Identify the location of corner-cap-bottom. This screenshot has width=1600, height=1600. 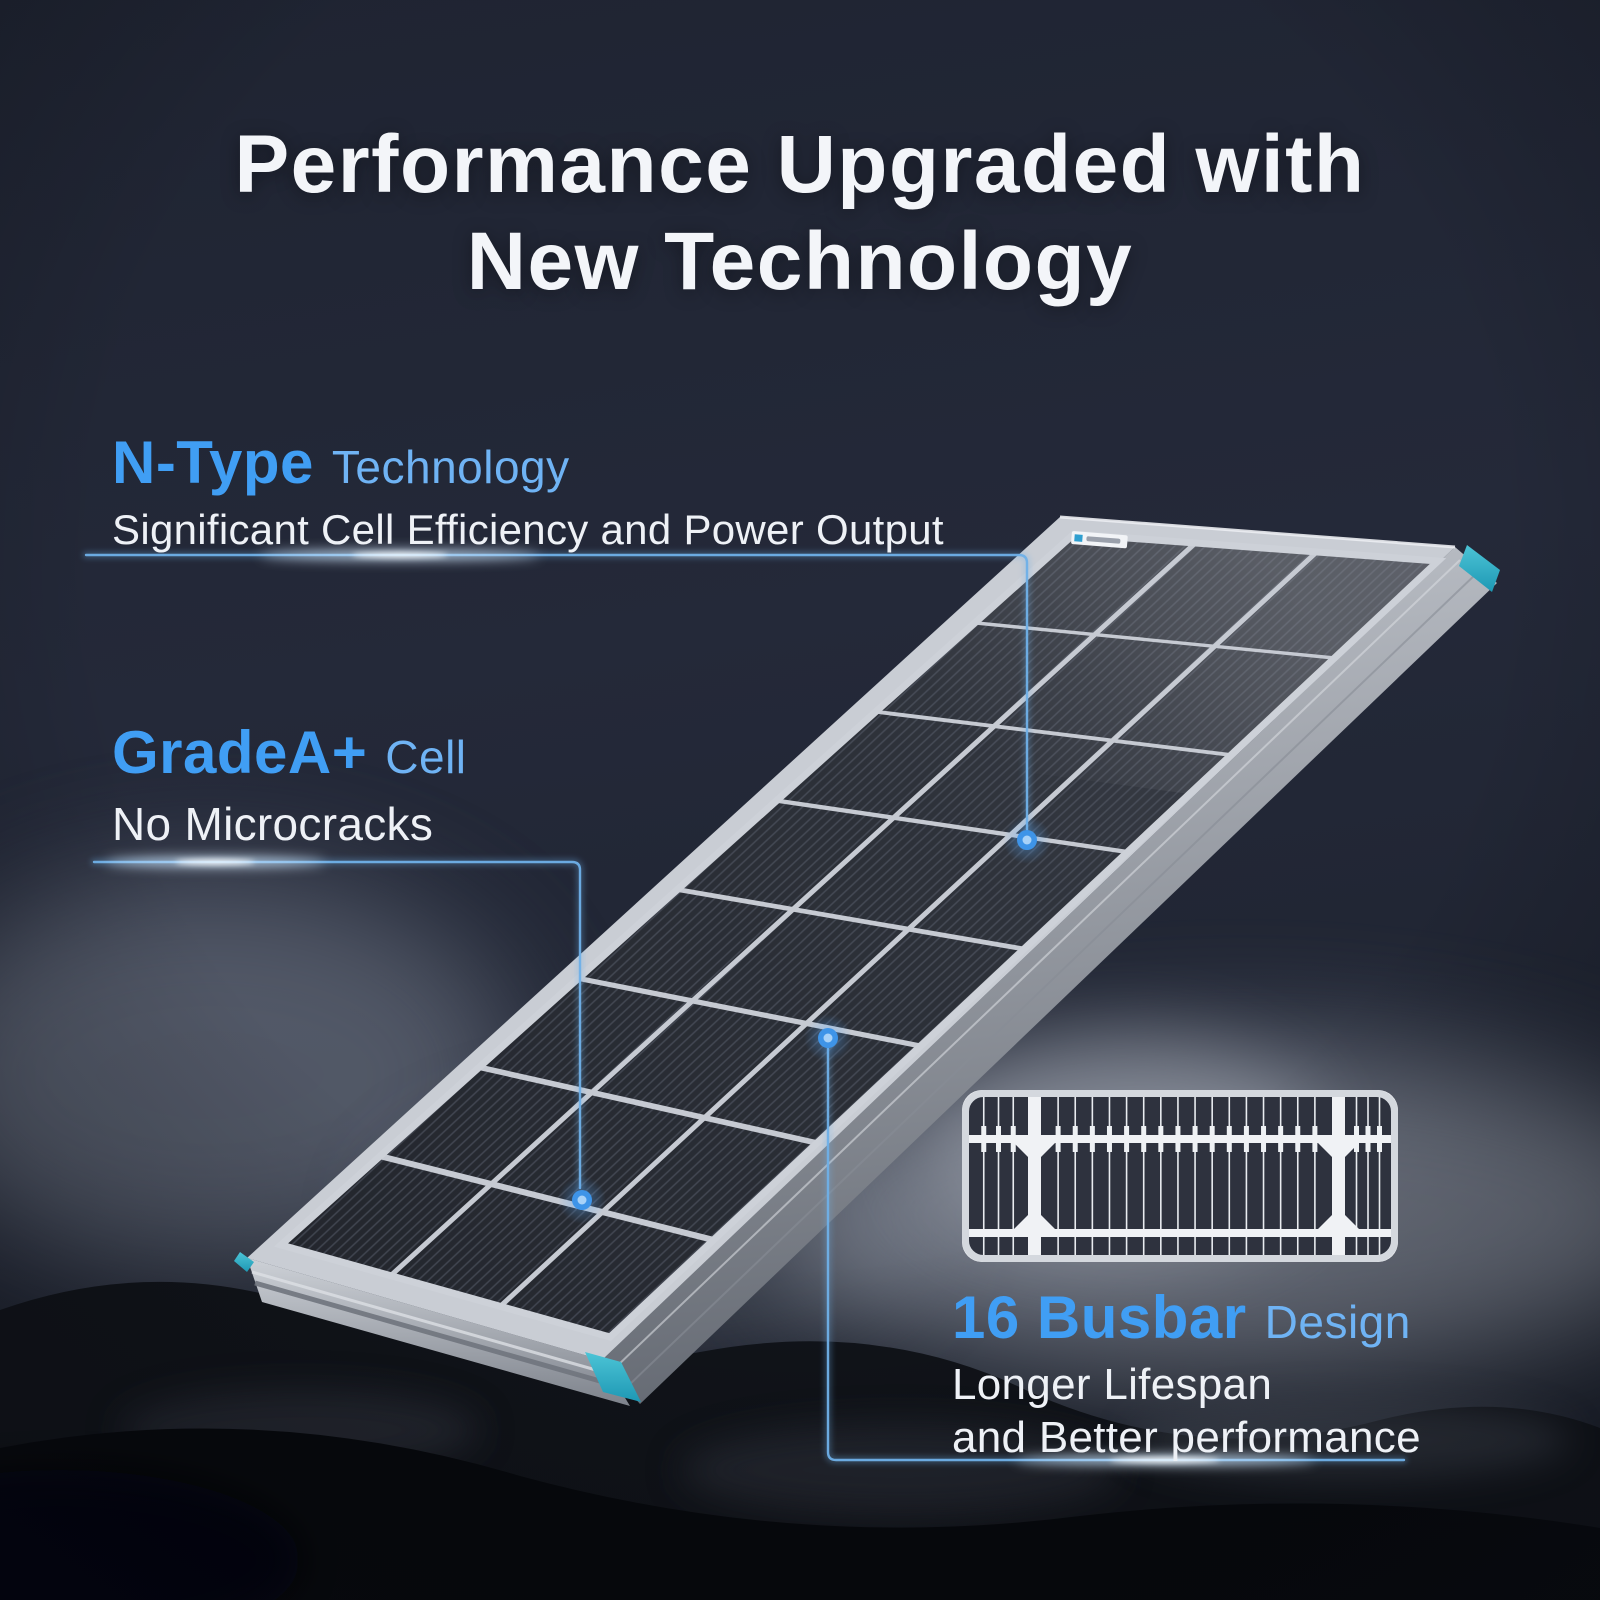
(613, 1377).